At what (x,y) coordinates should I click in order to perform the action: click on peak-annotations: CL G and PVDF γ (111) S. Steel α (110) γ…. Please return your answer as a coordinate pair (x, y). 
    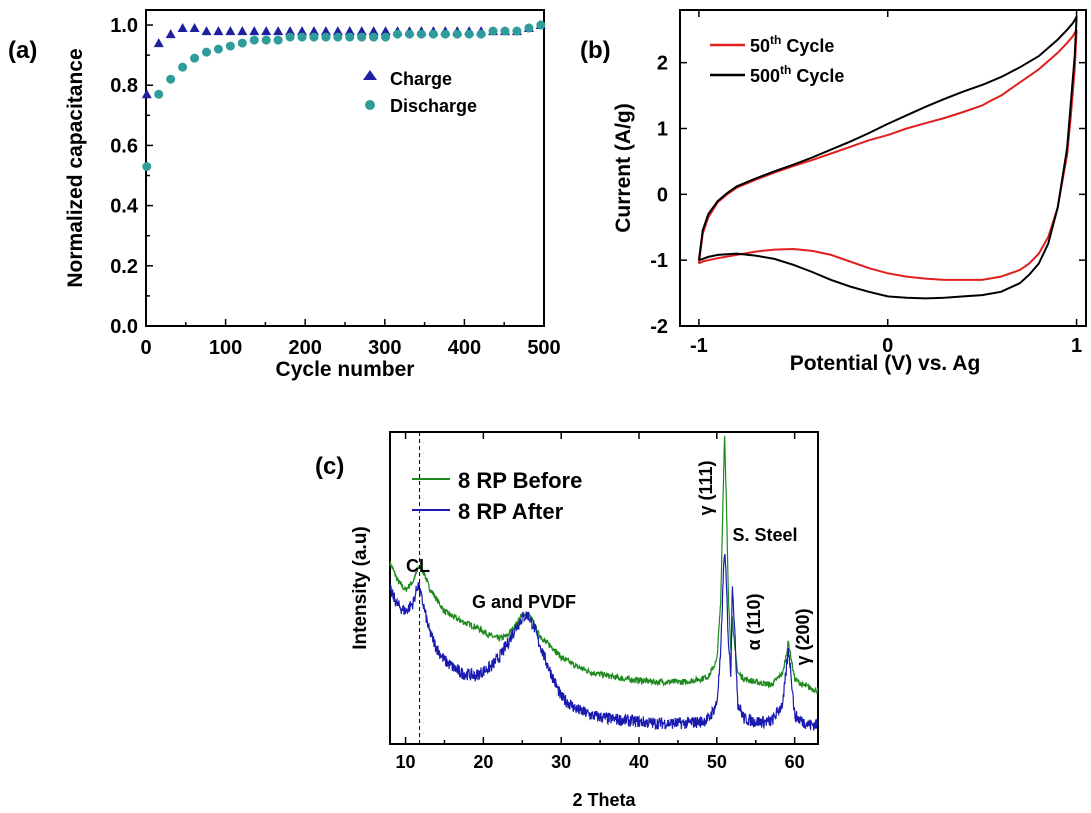
    Looking at the image, I should click on (609, 562).